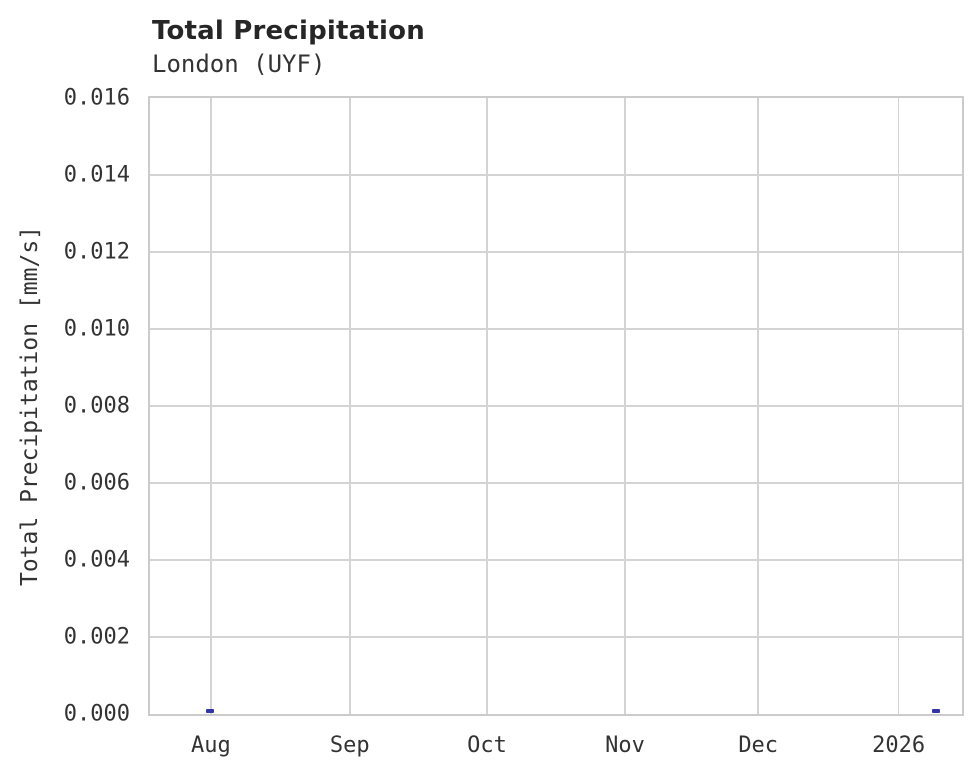  What do you see at coordinates (96, 252) in the screenshot?
I see `y-tick-label: 0.012` at bounding box center [96, 252].